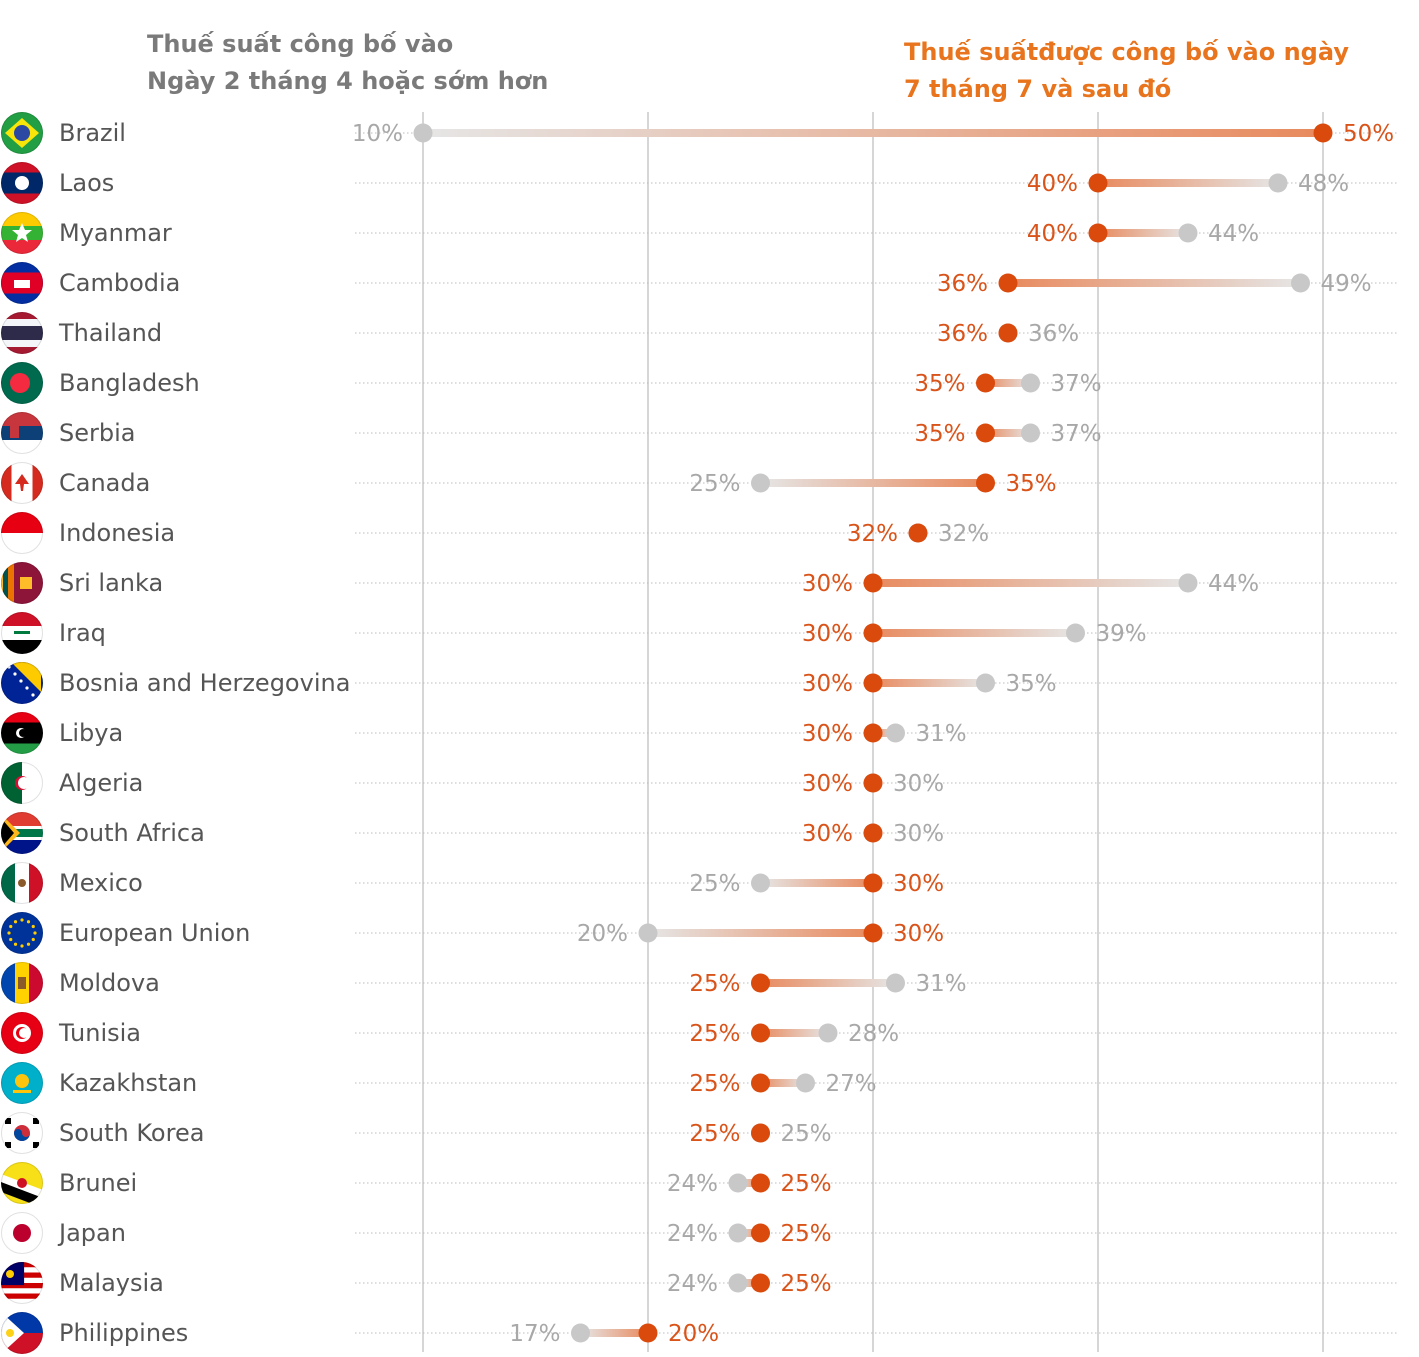  What do you see at coordinates (699, 933) in the screenshot?
I see `row-european-union: European Union 20% 30%` at bounding box center [699, 933].